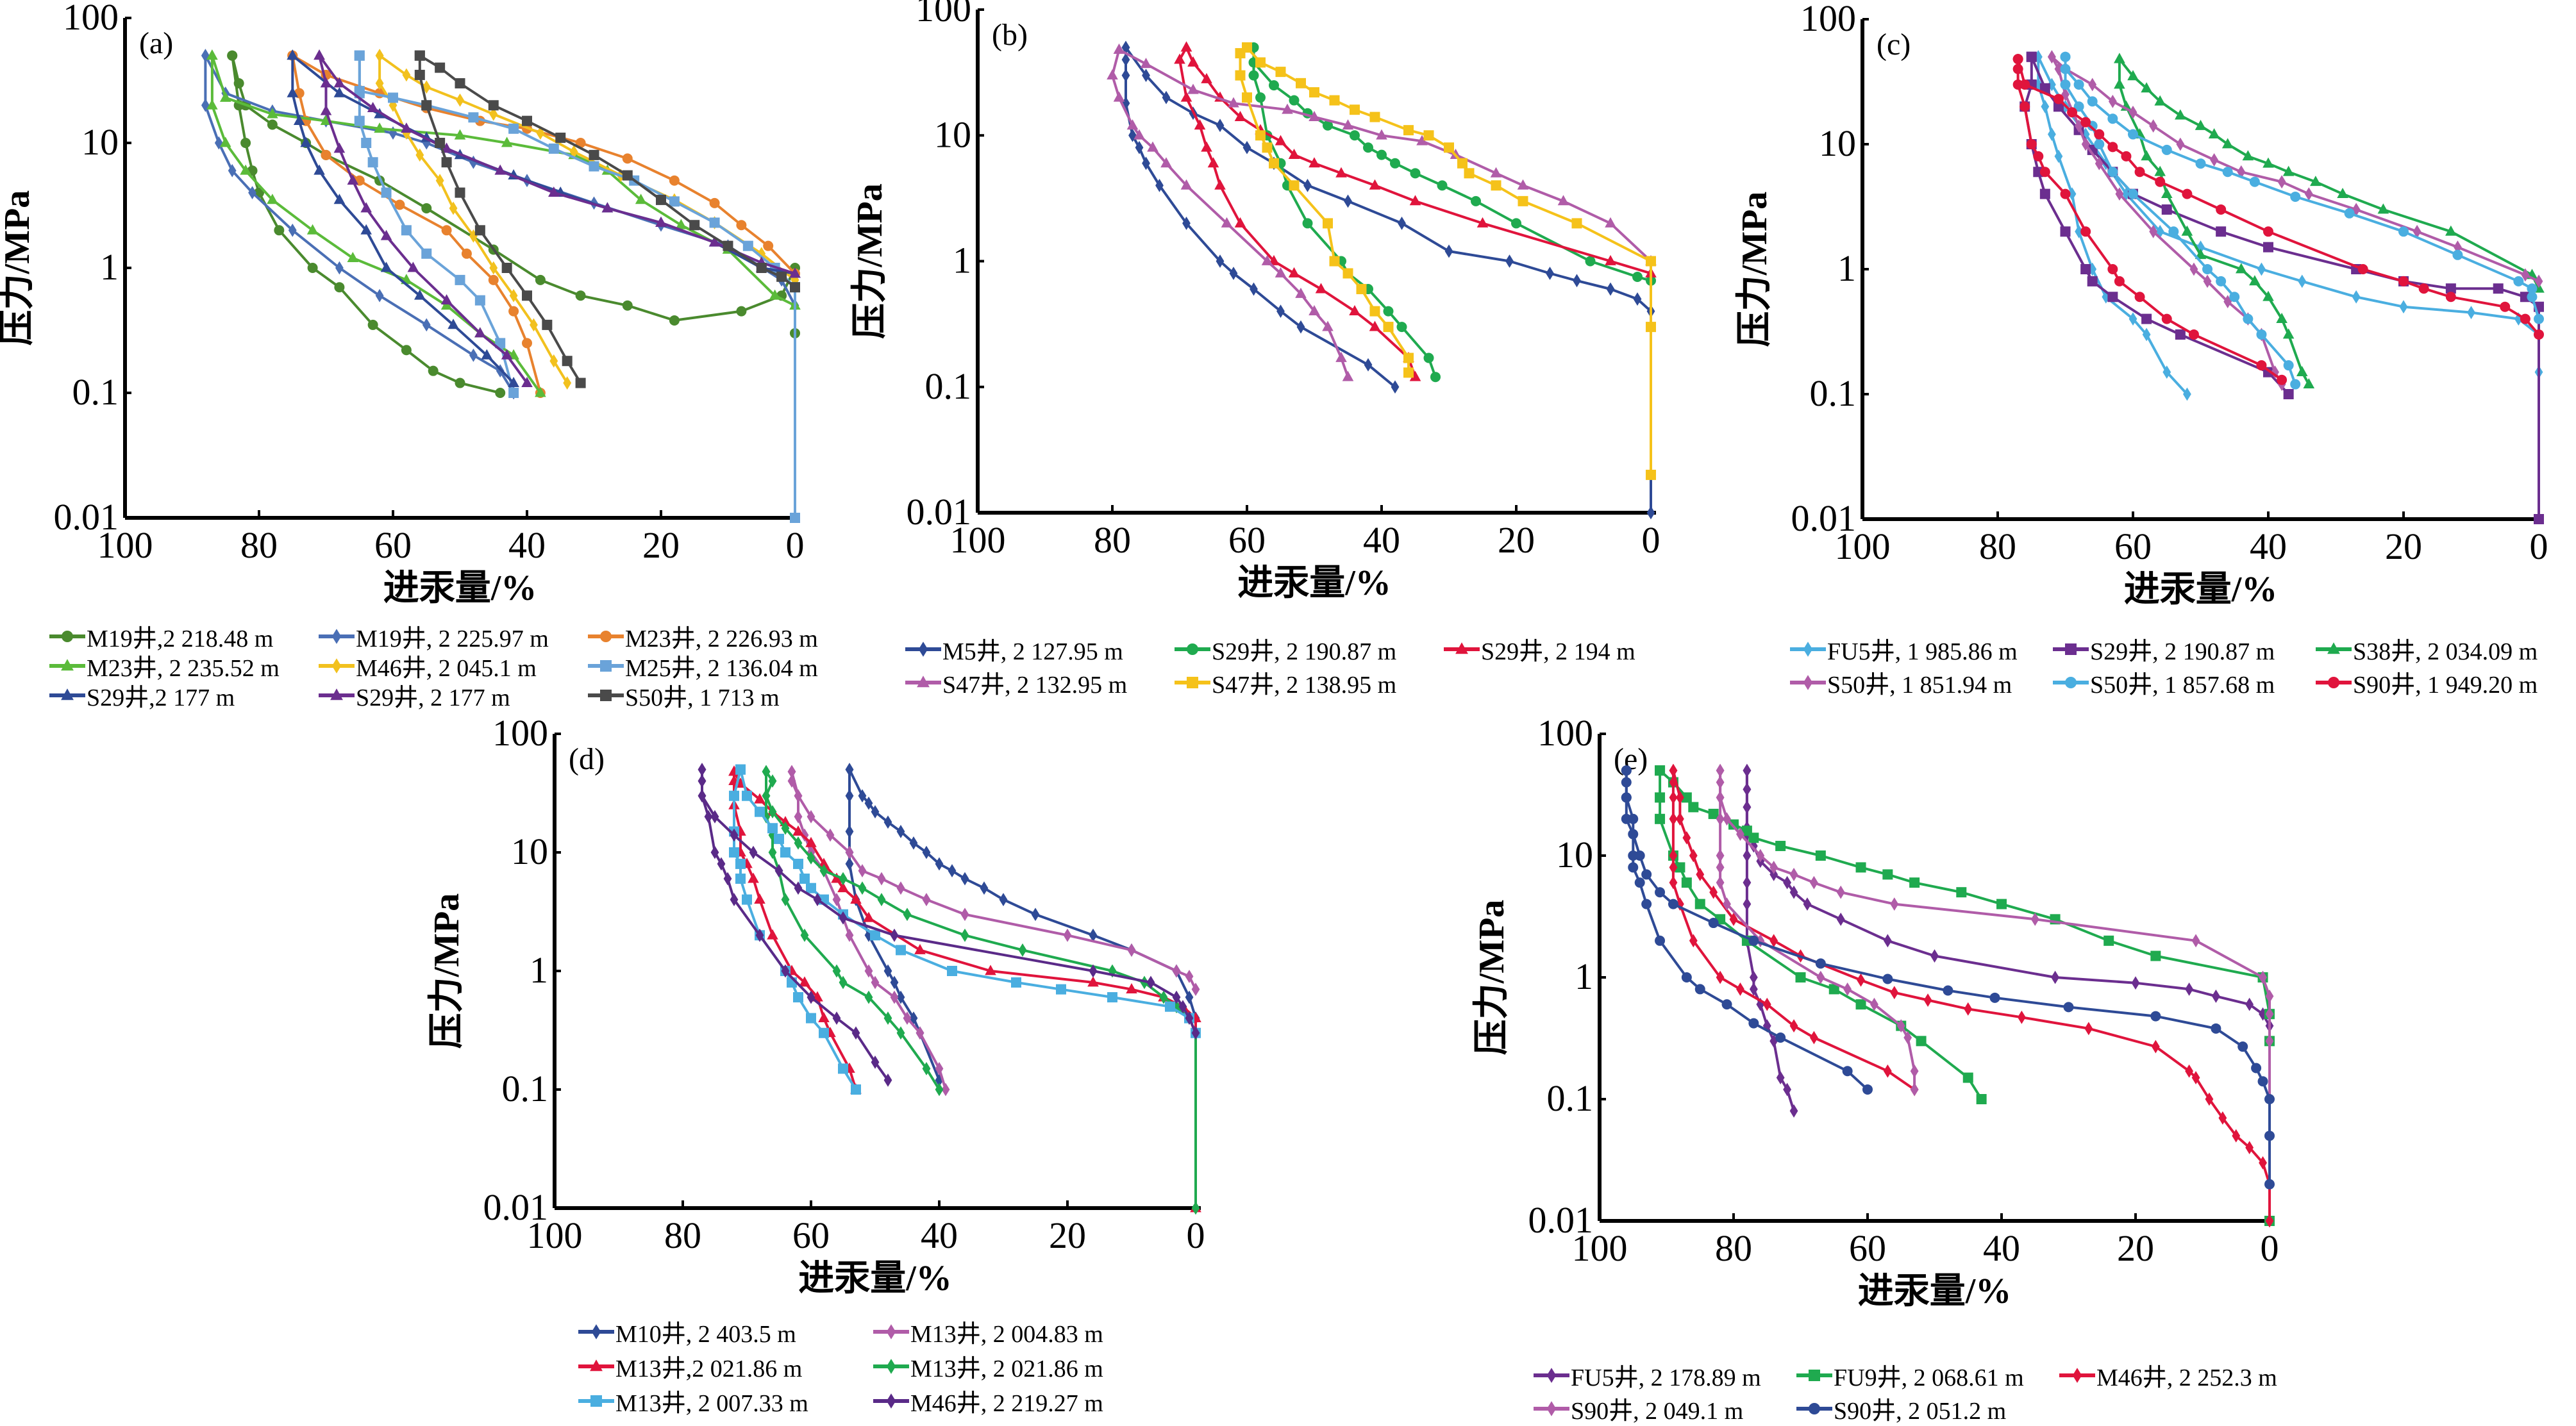  I want to click on legend-label: M5井, 2 127.95 m, so click(1032, 651).